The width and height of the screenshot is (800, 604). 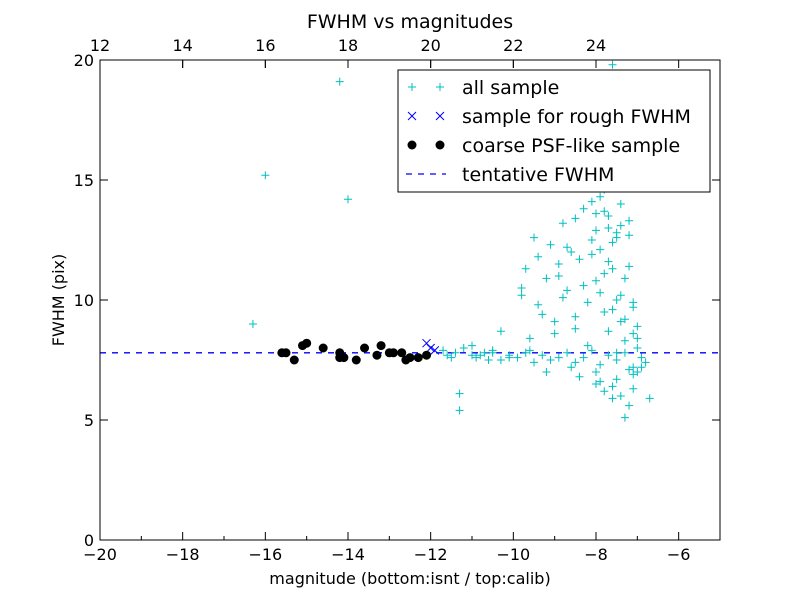 What do you see at coordinates (100, 554) in the screenshot?
I see `x-tick-label: −20` at bounding box center [100, 554].